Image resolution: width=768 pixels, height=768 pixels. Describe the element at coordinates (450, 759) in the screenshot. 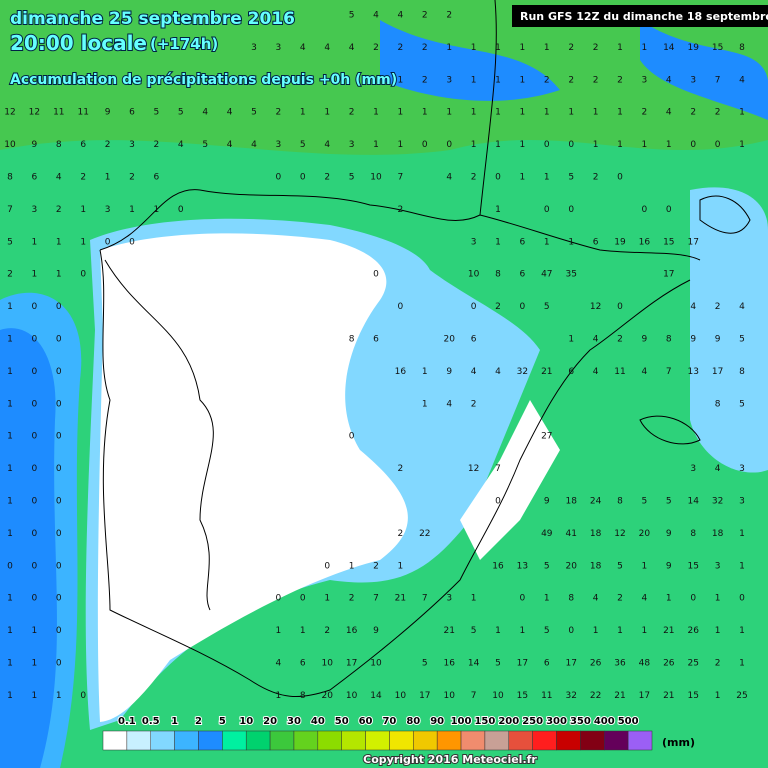

I see `copyright: Copyright 2016 Meteociel.fr` at that location.